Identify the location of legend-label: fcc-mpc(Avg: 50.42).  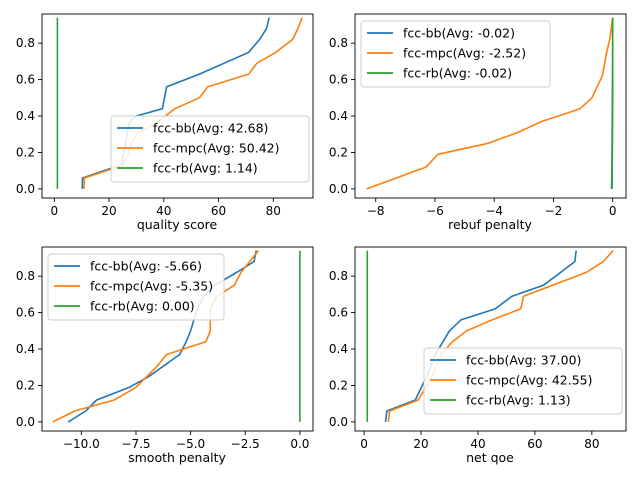
(216, 148).